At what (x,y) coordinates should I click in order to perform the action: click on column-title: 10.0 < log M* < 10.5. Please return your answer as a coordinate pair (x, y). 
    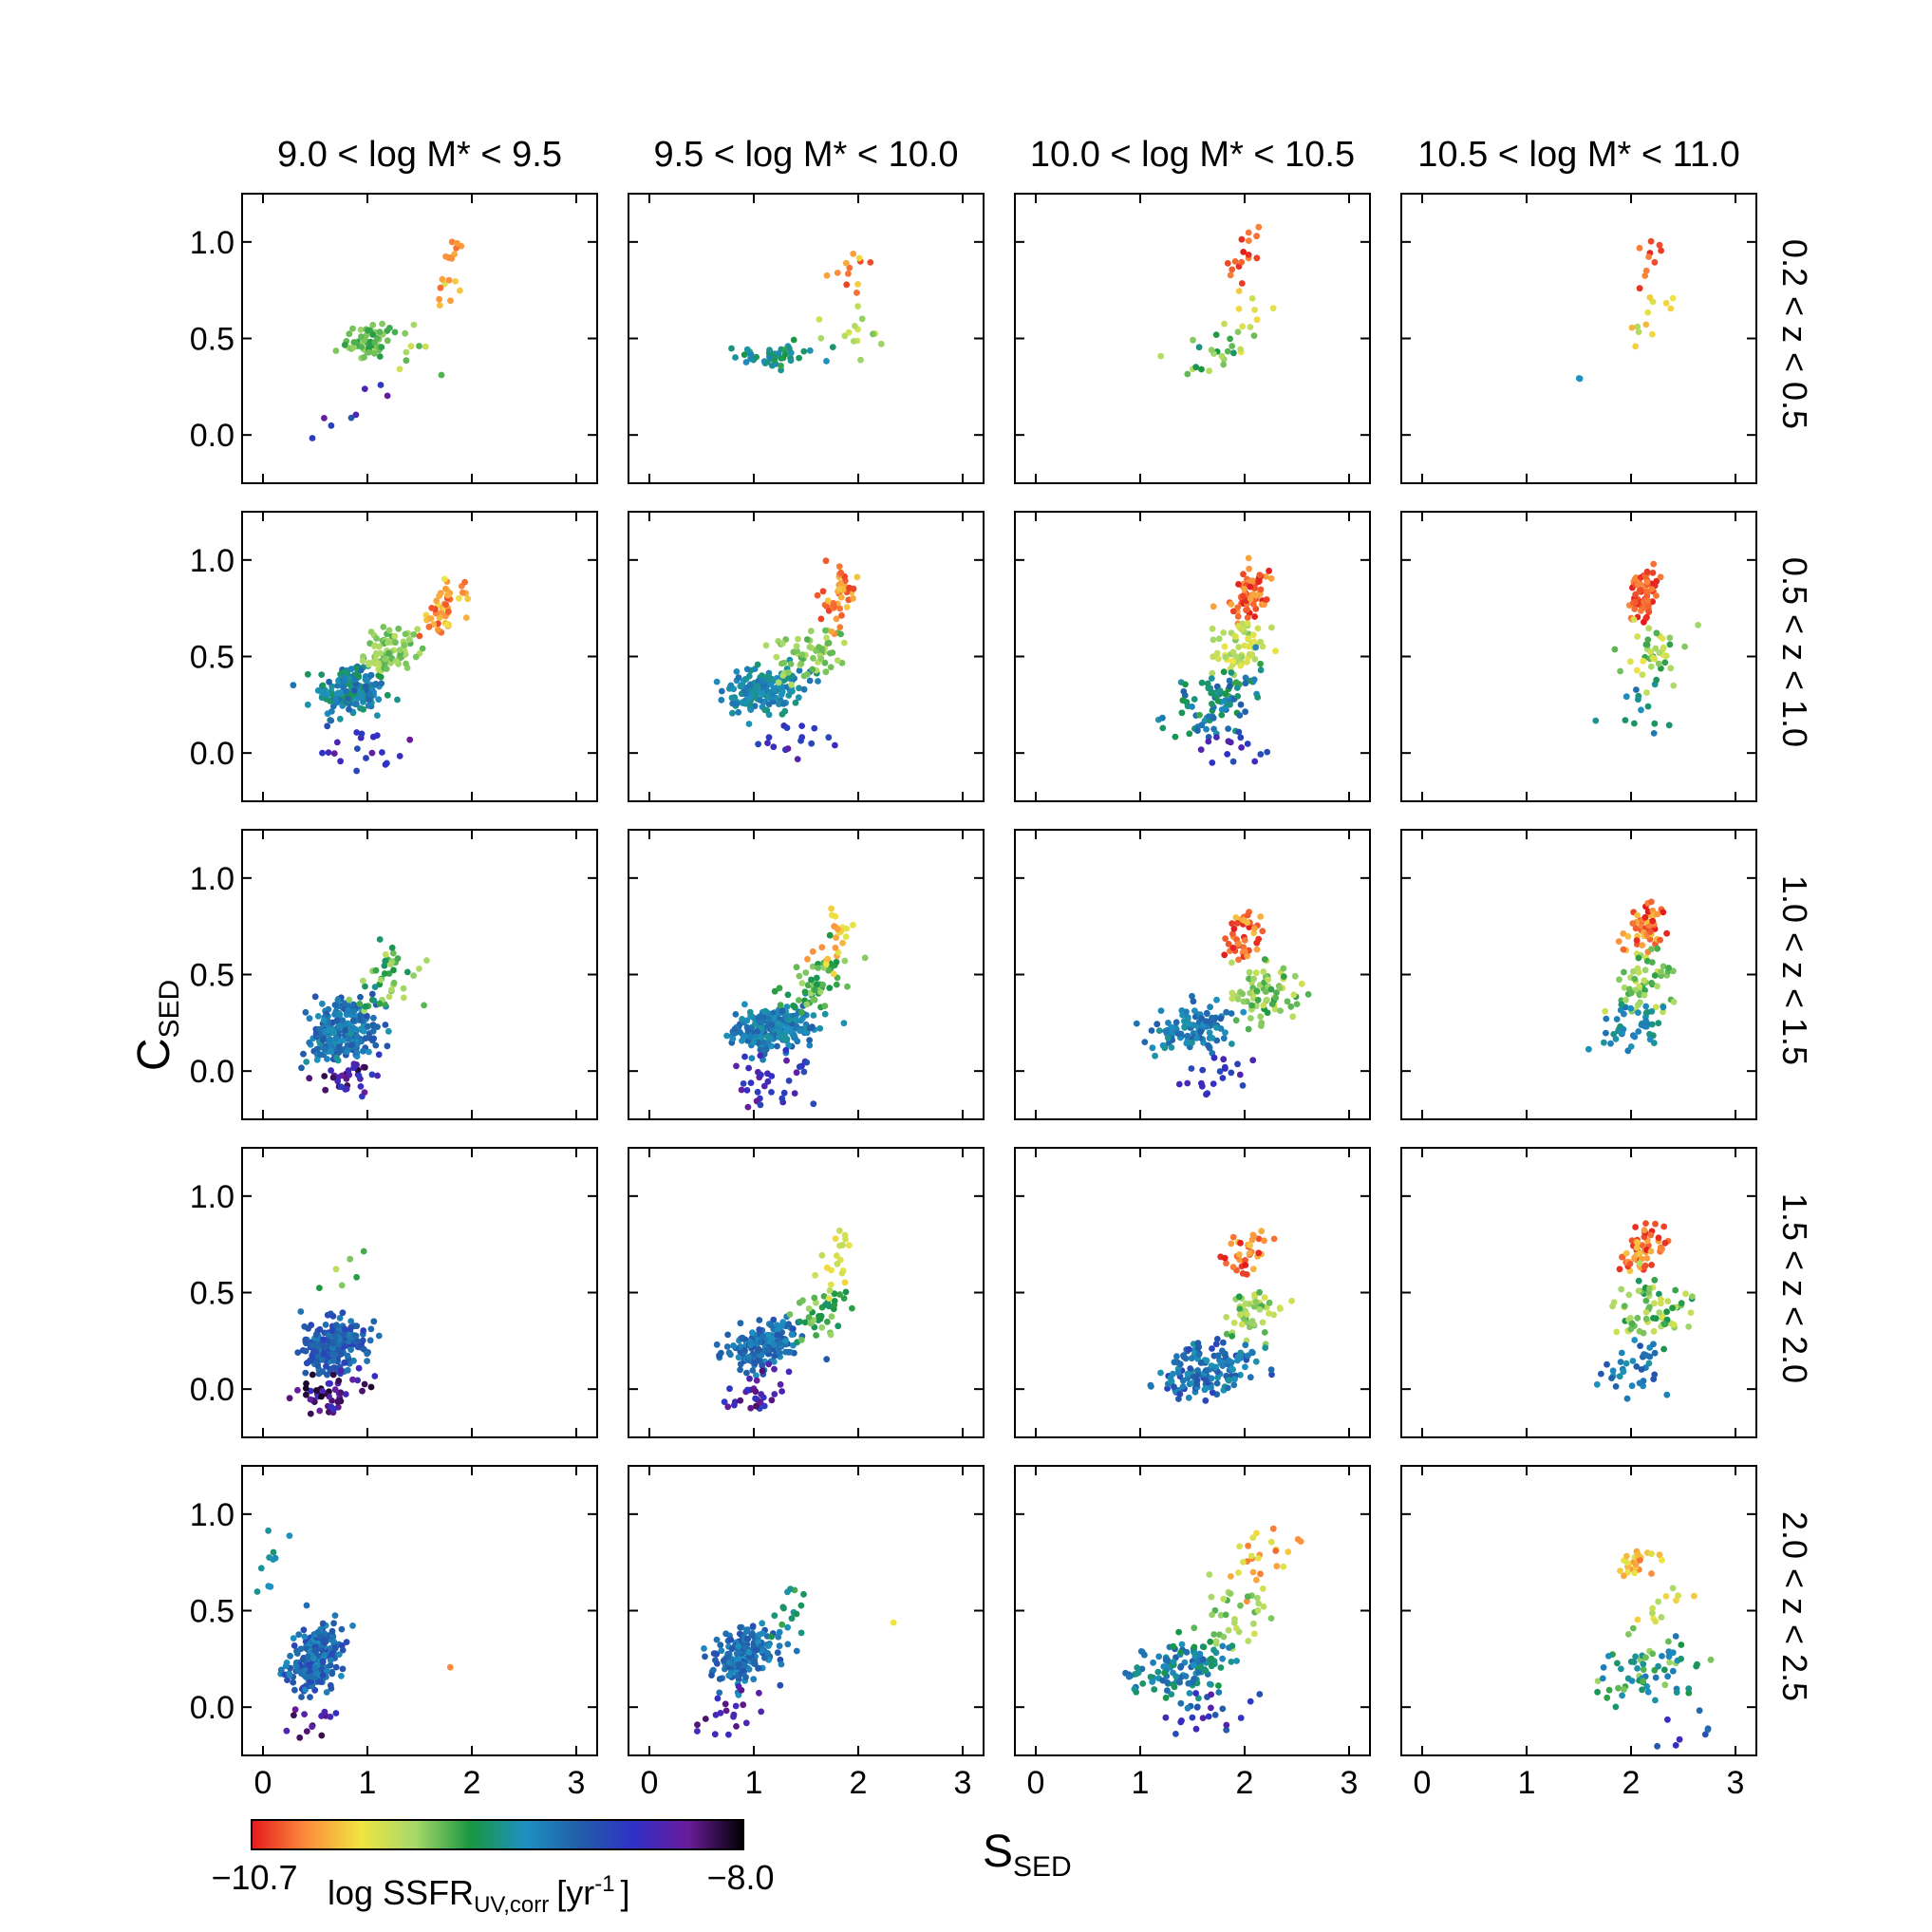
    Looking at the image, I should click on (1192, 155).